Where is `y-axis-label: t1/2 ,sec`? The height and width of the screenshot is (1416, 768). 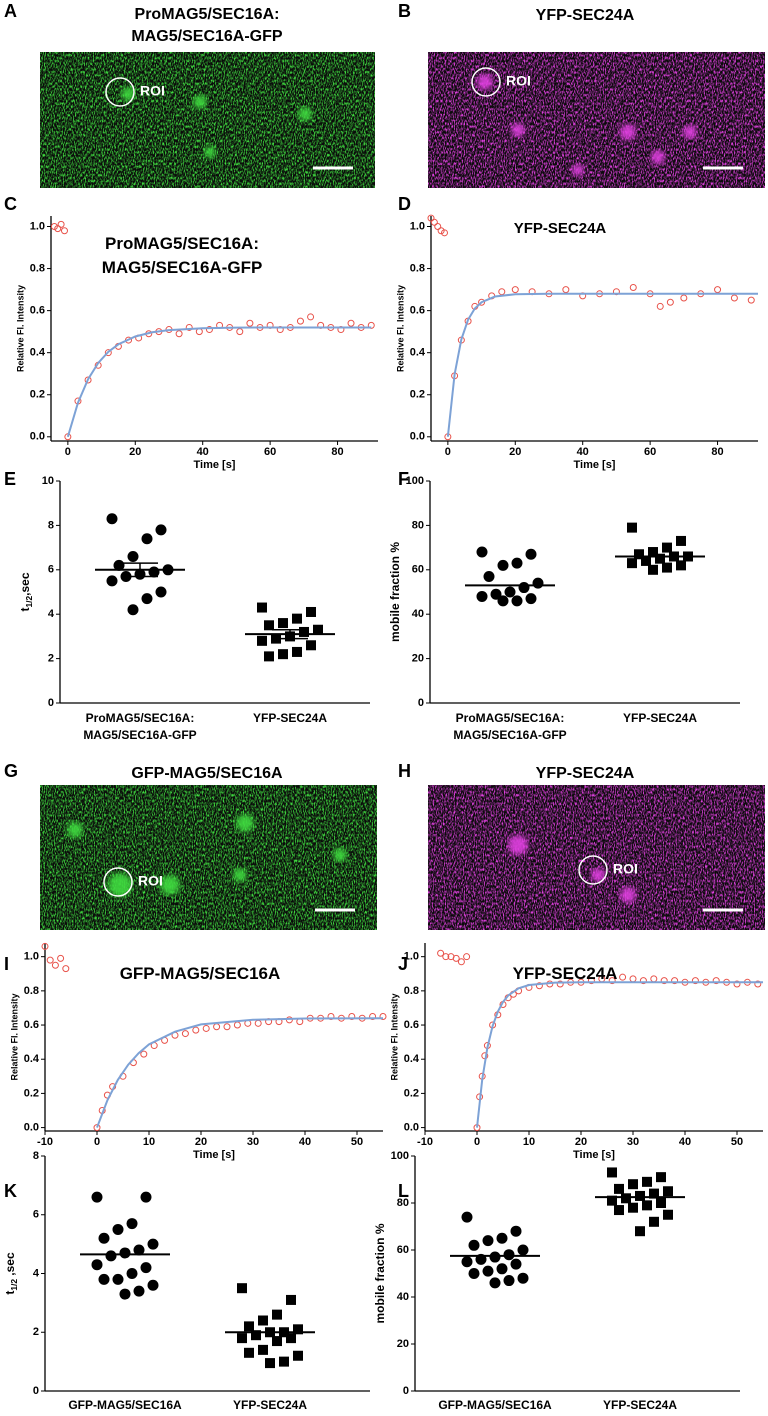
y-axis-label: t1/2 ,sec is located at coordinates (11, 1273).